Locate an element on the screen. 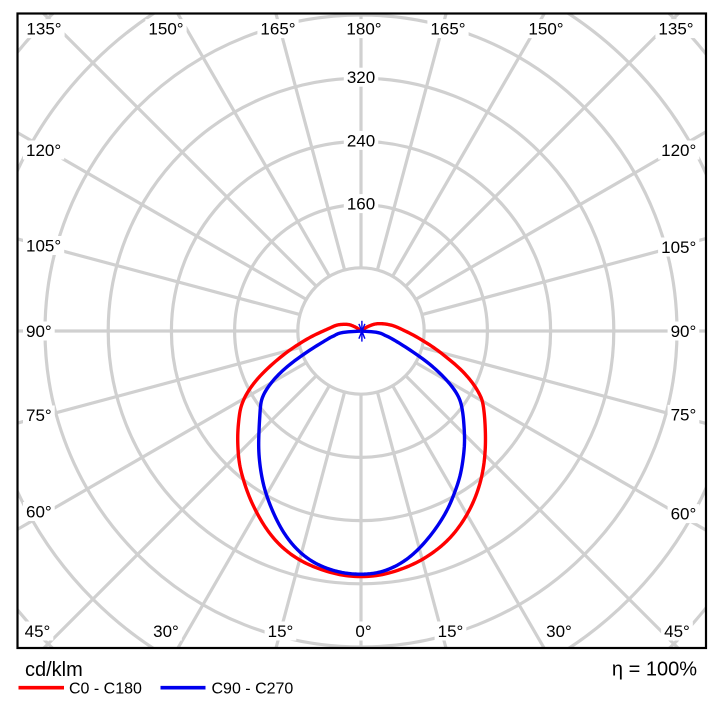 The image size is (720, 709). svg-text: 0° is located at coordinates (363, 631).